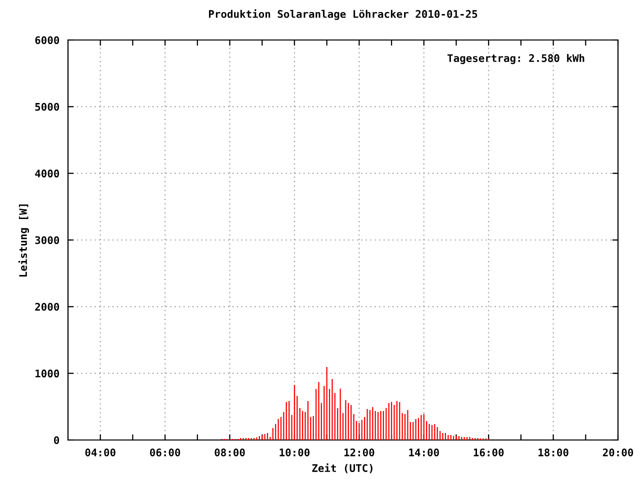 The height and width of the screenshot is (480, 640). Describe the element at coordinates (47, 106) in the screenshot. I see `y-tick-label: 5000` at that location.